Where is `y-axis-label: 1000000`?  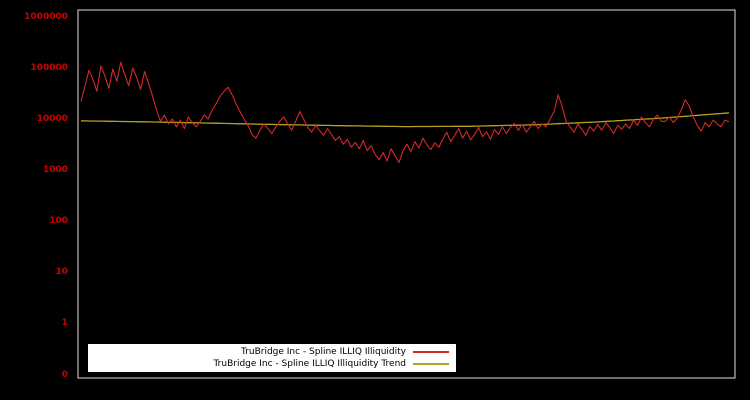
y-axis-label: 1000000 is located at coordinates (46, 17).